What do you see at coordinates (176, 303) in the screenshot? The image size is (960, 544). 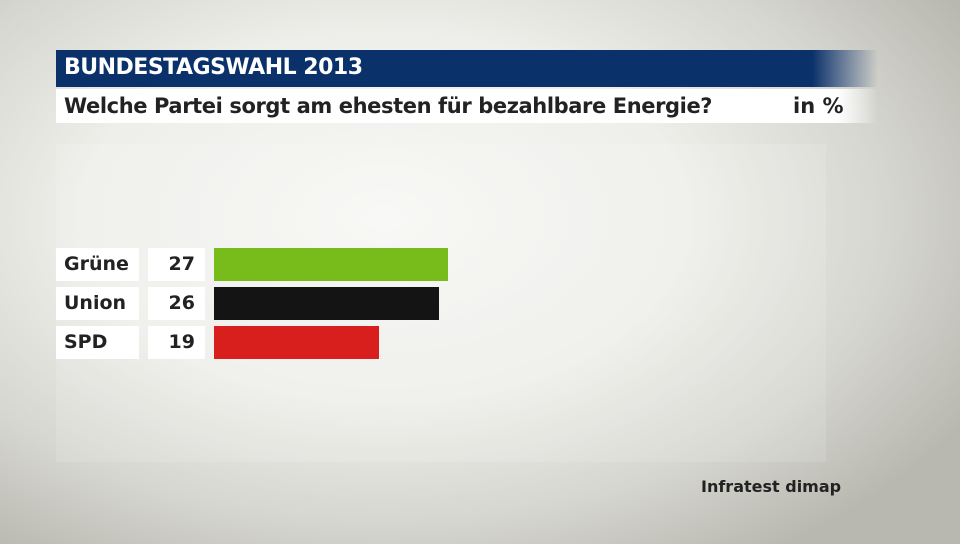 I see `value-label: 26` at bounding box center [176, 303].